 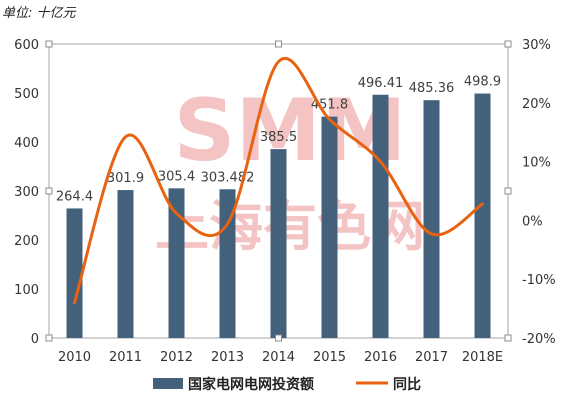 What do you see at coordinates (125, 178) in the screenshot?
I see `data-label: 301.9` at bounding box center [125, 178].